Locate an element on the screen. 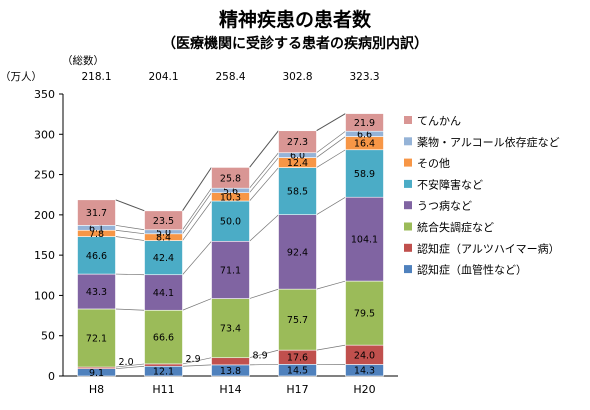  x-tick-label: H8 is located at coordinates (96, 389).